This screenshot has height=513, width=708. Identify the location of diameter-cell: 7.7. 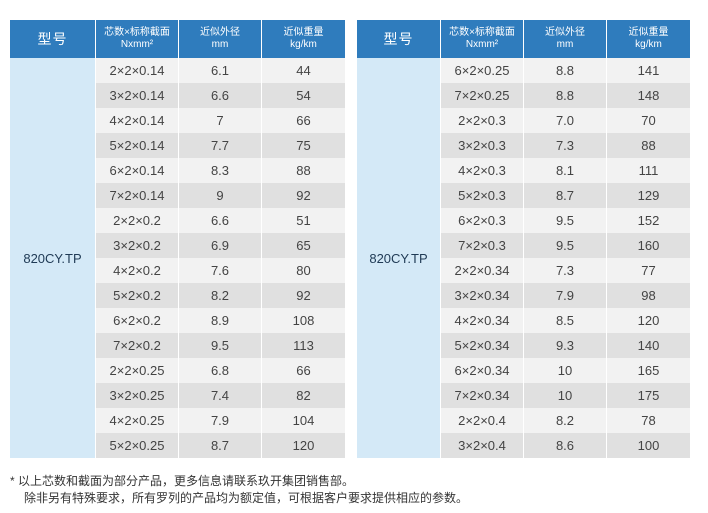
(220, 145).